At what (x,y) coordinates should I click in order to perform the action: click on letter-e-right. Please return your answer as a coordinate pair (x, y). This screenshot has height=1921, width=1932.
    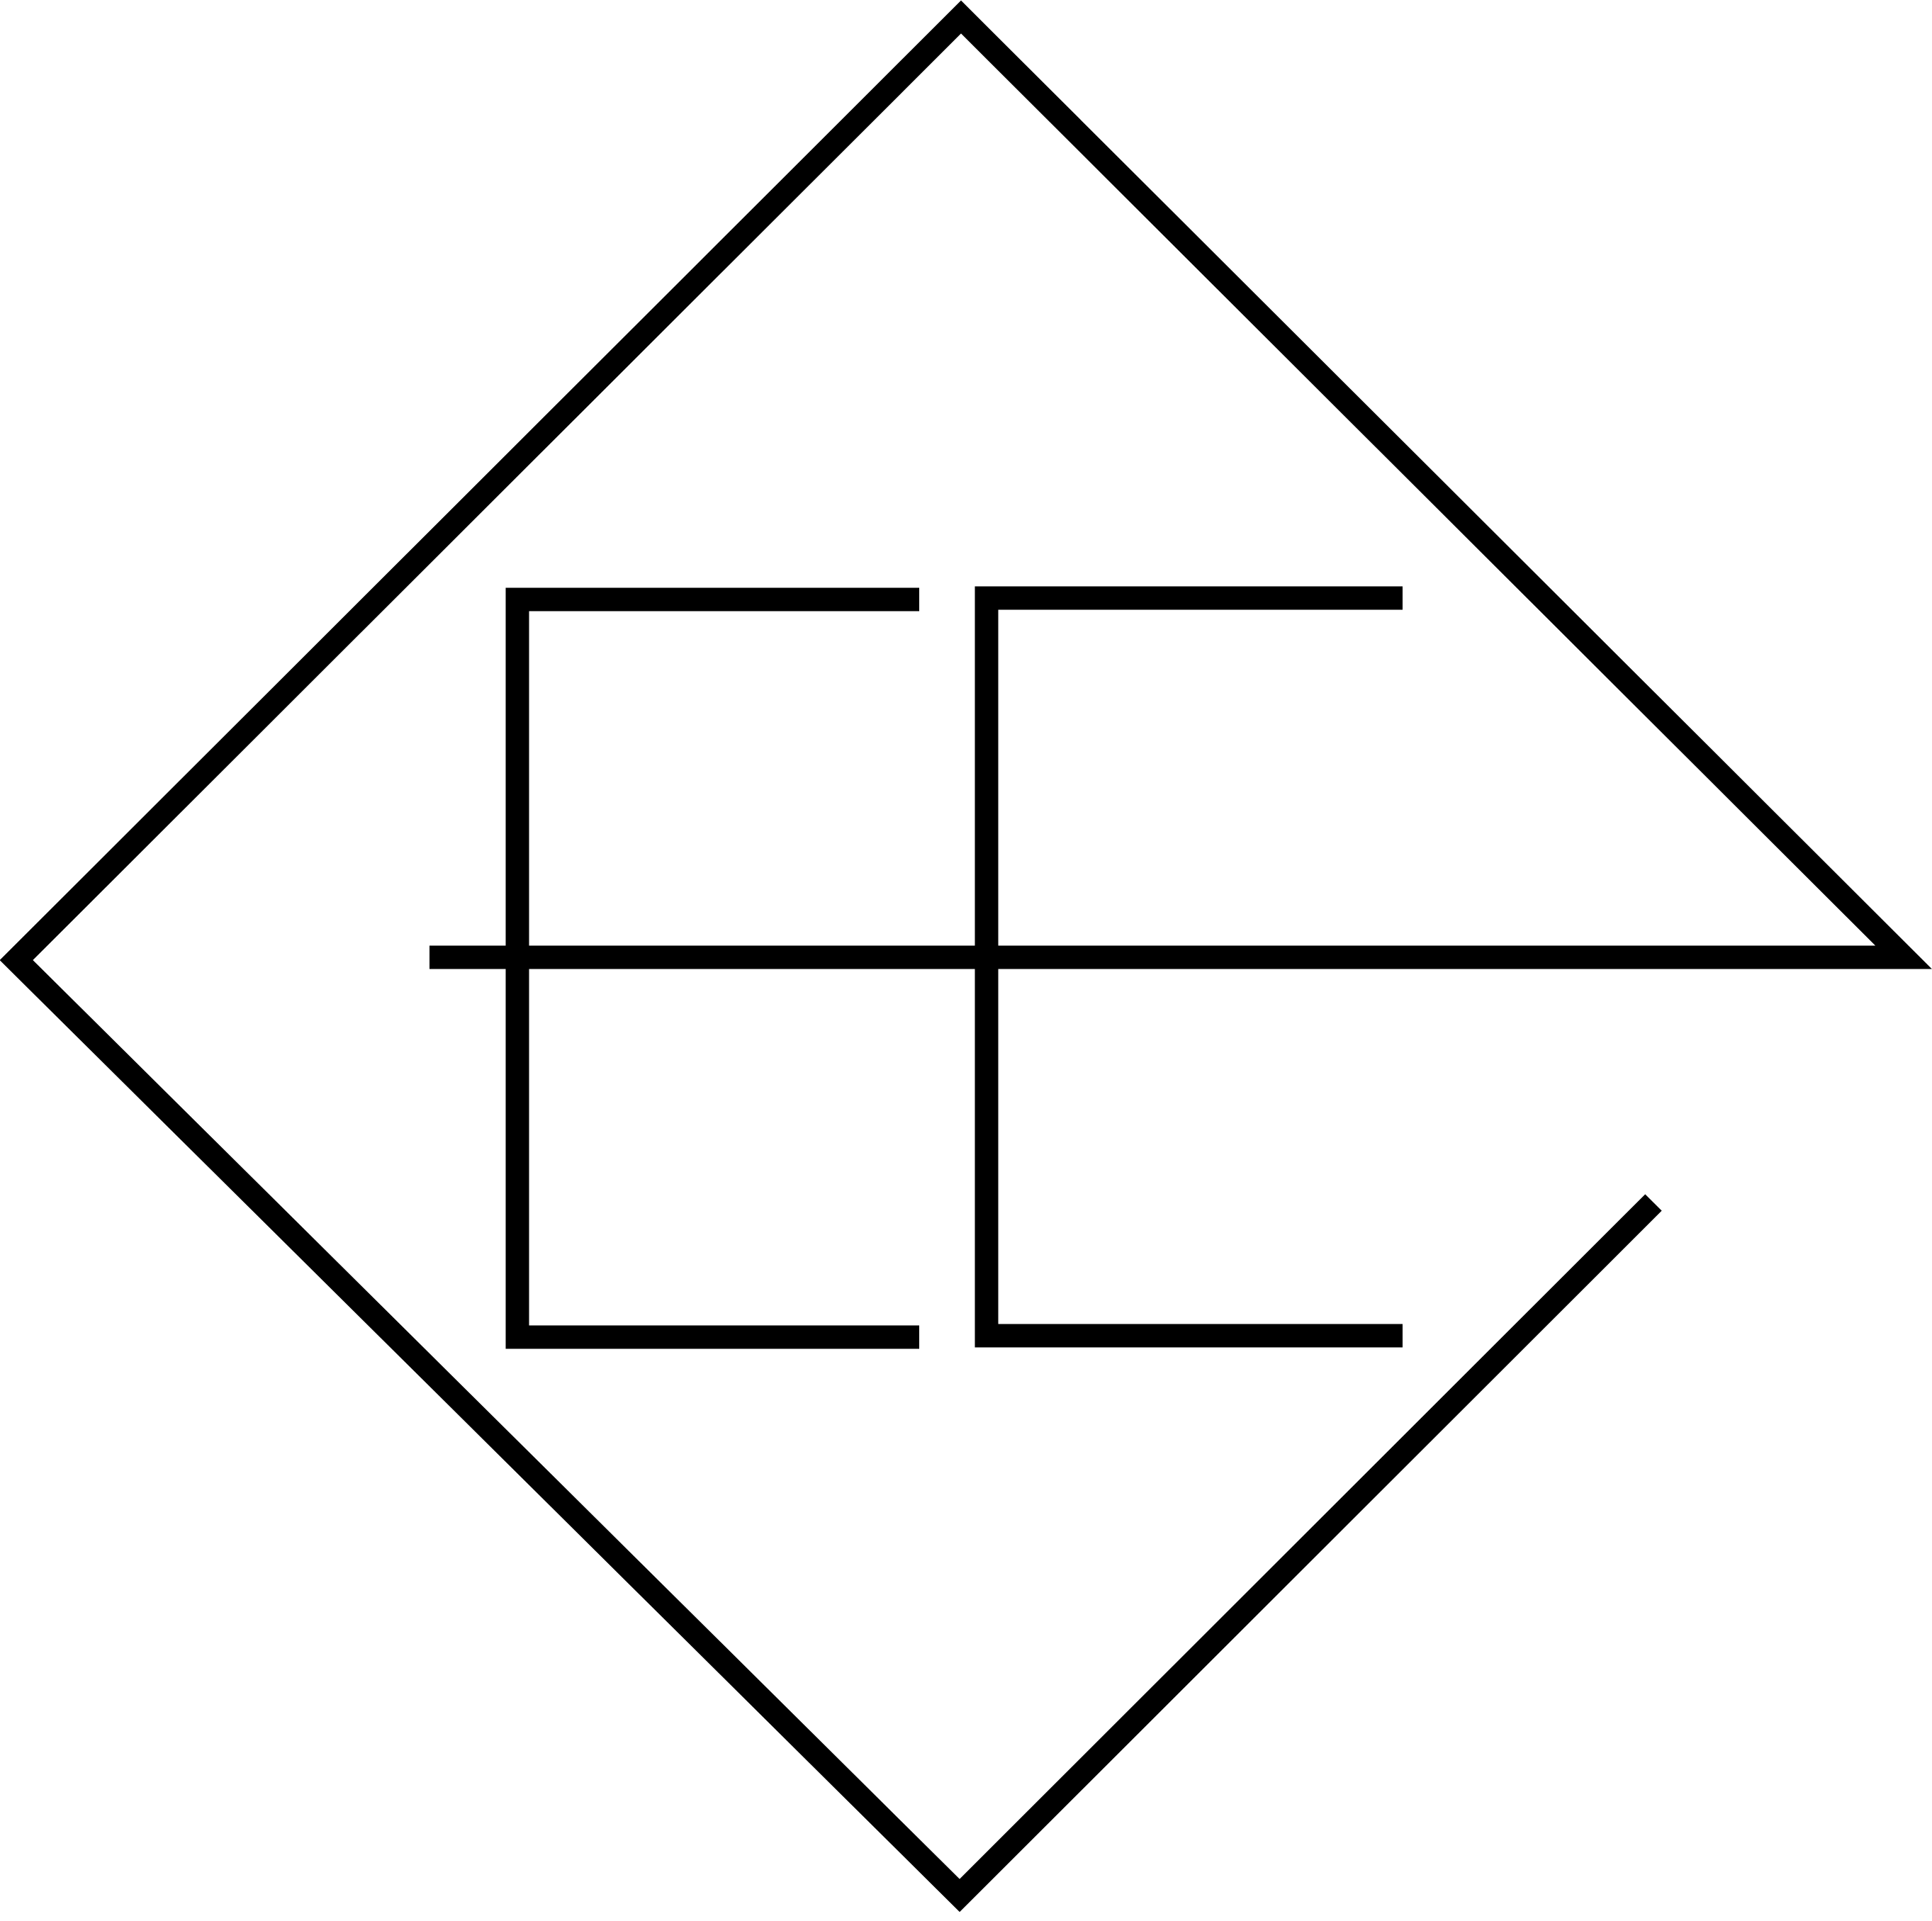
    Looking at the image, I should click on (1189, 967).